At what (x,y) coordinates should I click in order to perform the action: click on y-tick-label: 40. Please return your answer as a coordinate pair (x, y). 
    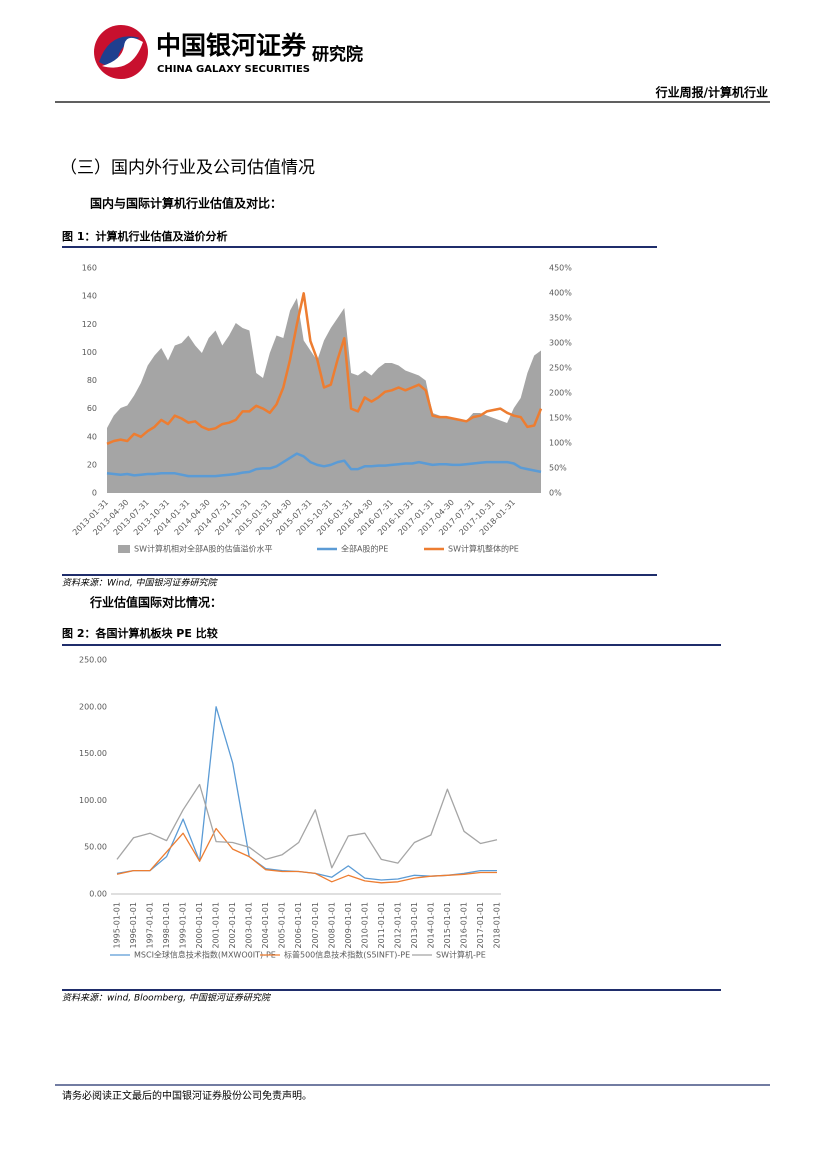
    Looking at the image, I should click on (92, 436).